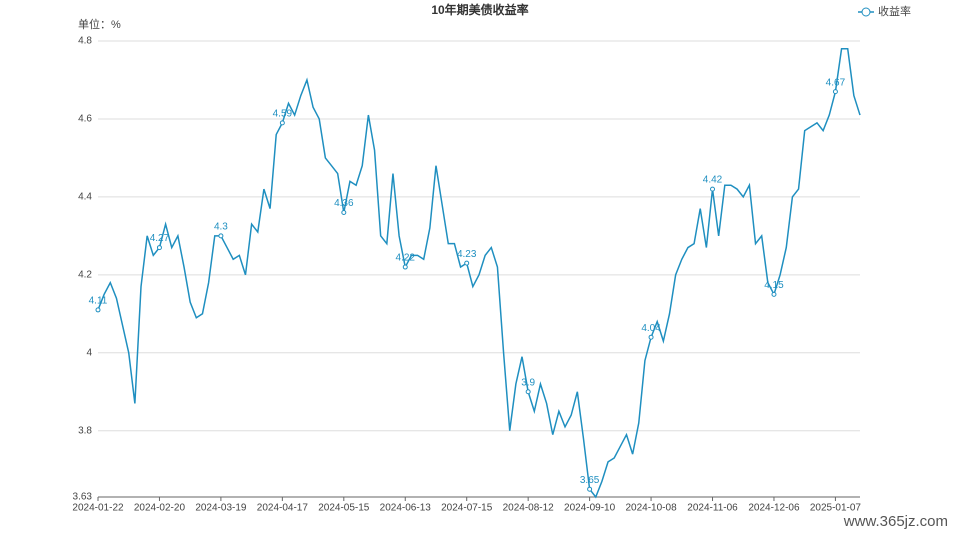 The image size is (958, 539). What do you see at coordinates (651, 328) in the screenshot?
I see `data-label: 4.04` at bounding box center [651, 328].